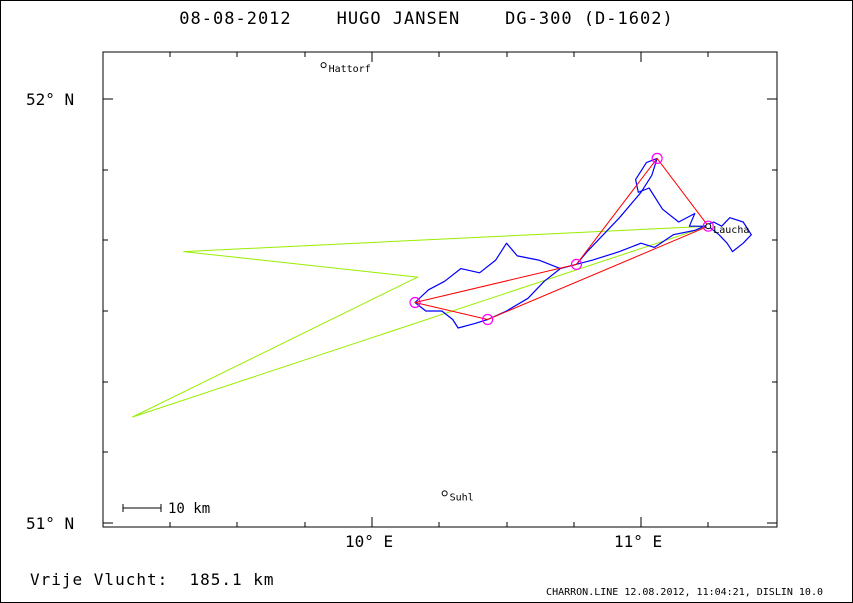  Describe the element at coordinates (232, 579) in the screenshot. I see `distance-value: 185.1 km` at that location.